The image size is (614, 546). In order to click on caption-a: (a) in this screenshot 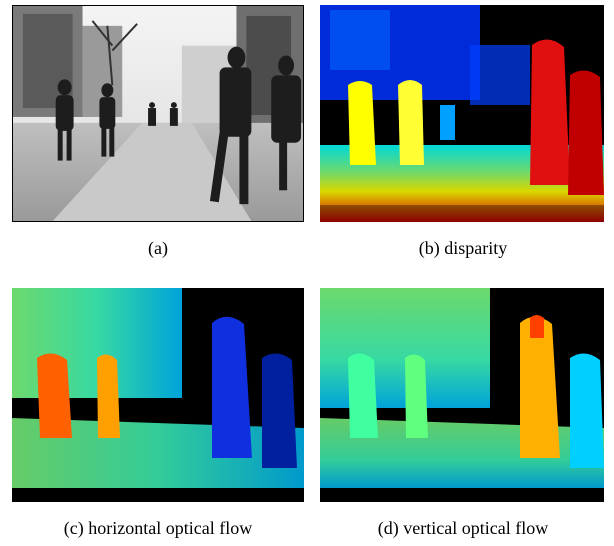, I will do `click(158, 248)`.